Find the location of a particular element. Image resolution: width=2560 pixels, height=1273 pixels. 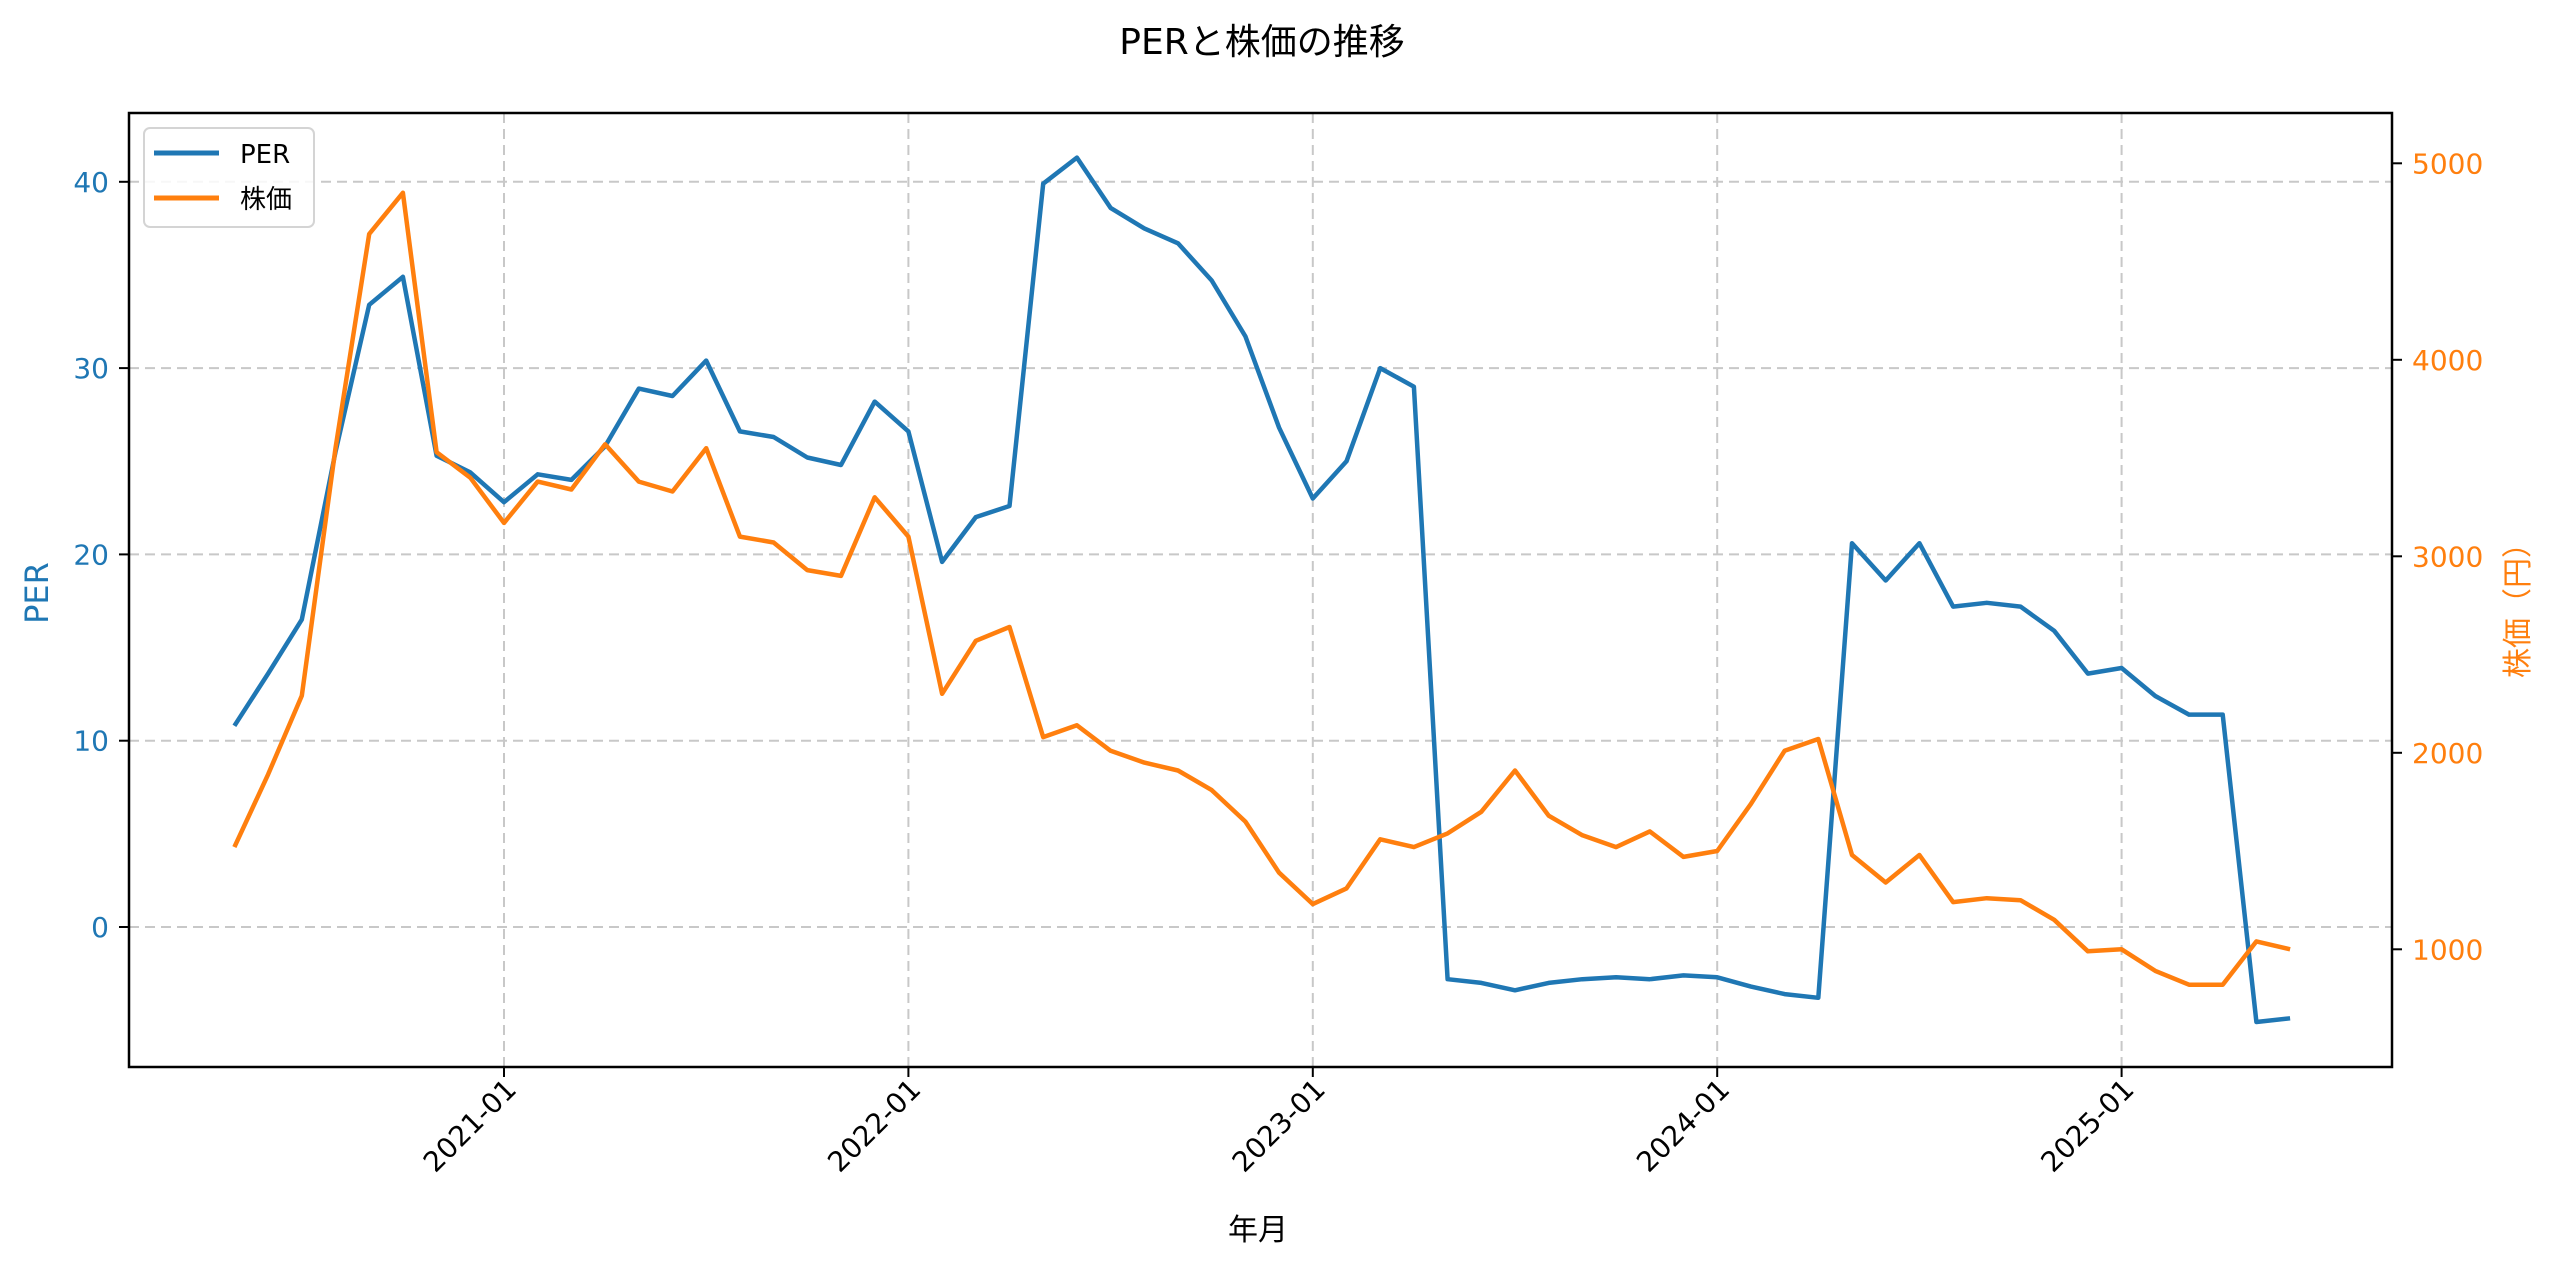

y-axis-right: 1000 2000 3000 4000 5000 is located at coordinates (2437, 556).